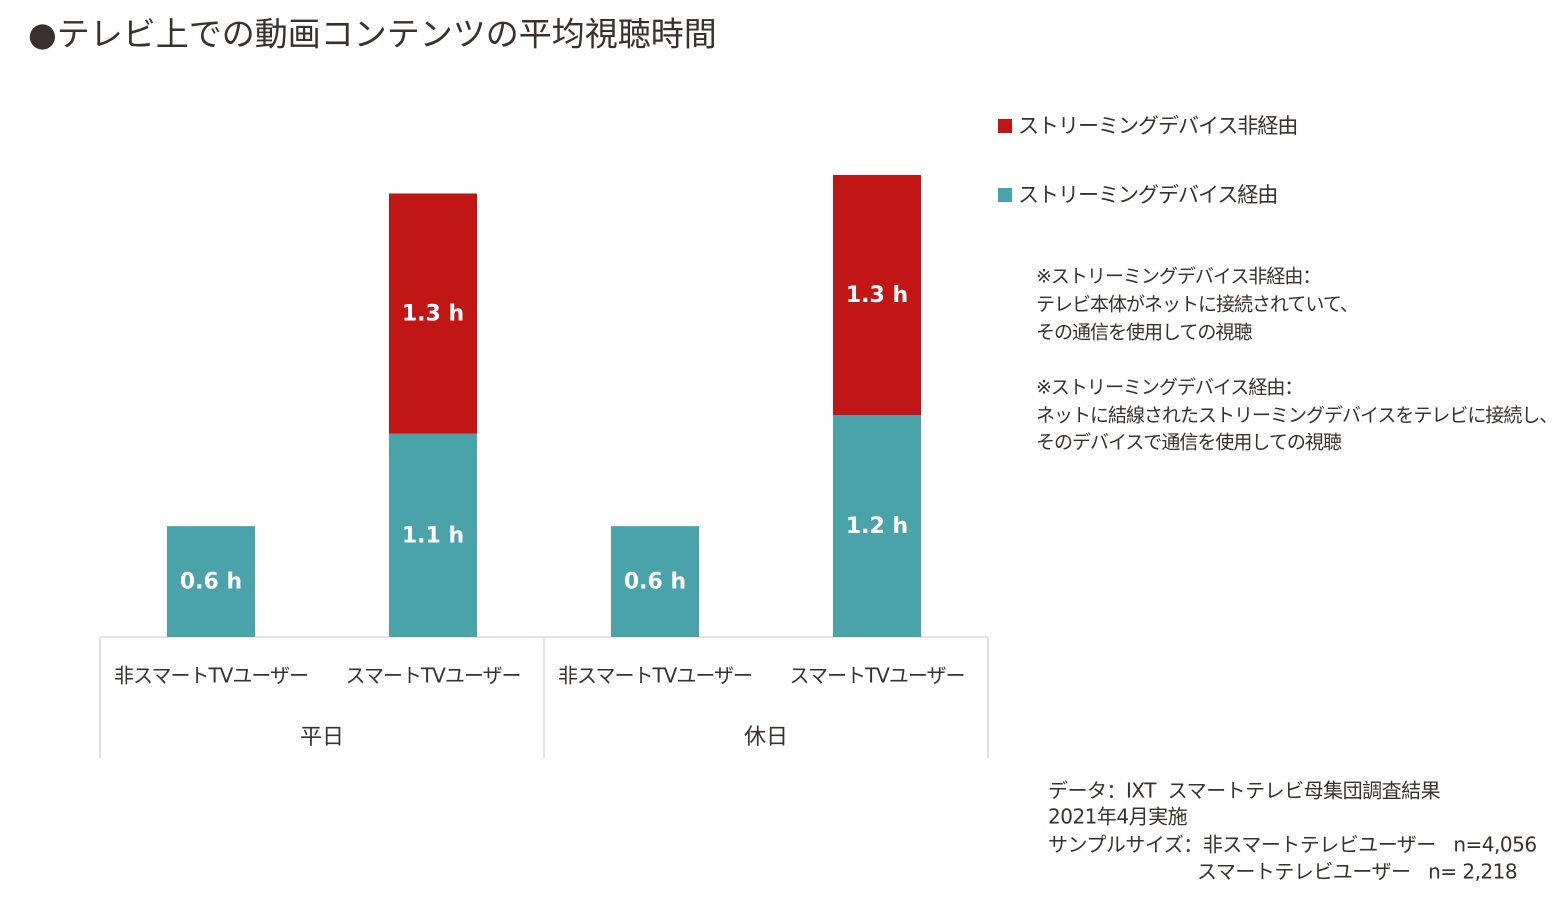 This screenshot has height=901, width=1568. I want to click on note: ※ストリーミングデバイス経由：, so click(1169, 388).